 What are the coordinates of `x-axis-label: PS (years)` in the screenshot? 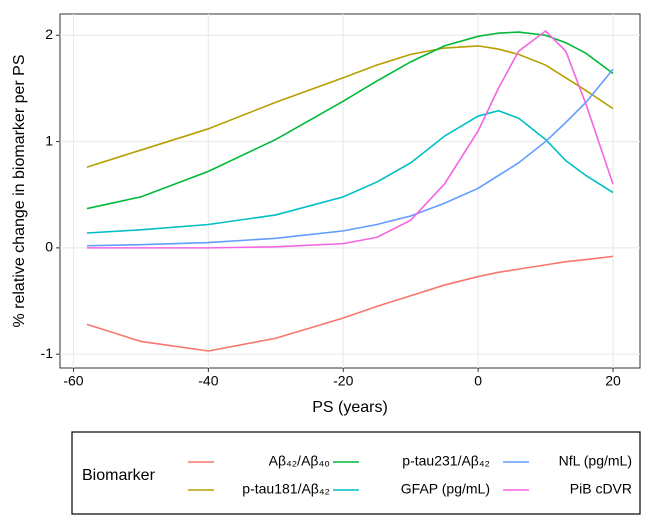 It's located at (350, 407).